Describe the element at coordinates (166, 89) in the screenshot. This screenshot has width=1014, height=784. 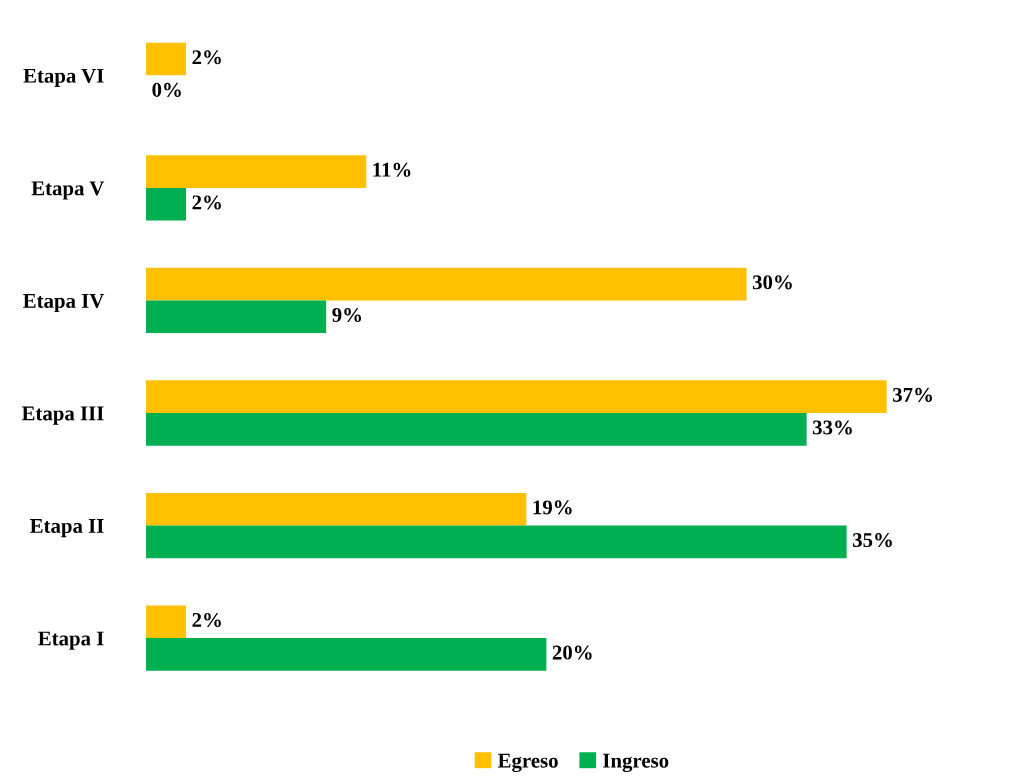
I see `data-label: 0%` at that location.